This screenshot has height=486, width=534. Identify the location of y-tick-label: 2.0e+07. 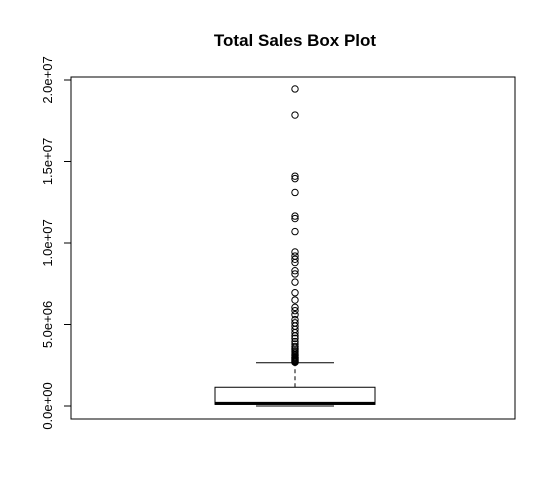
(47, 79).